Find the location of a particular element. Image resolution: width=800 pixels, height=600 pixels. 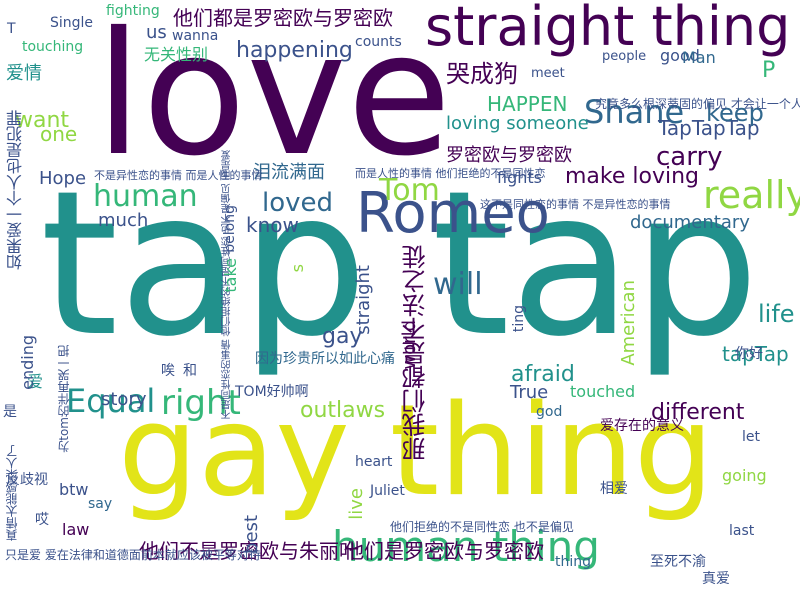

word-zh-shi: 是 is located at coordinates (10, 412).